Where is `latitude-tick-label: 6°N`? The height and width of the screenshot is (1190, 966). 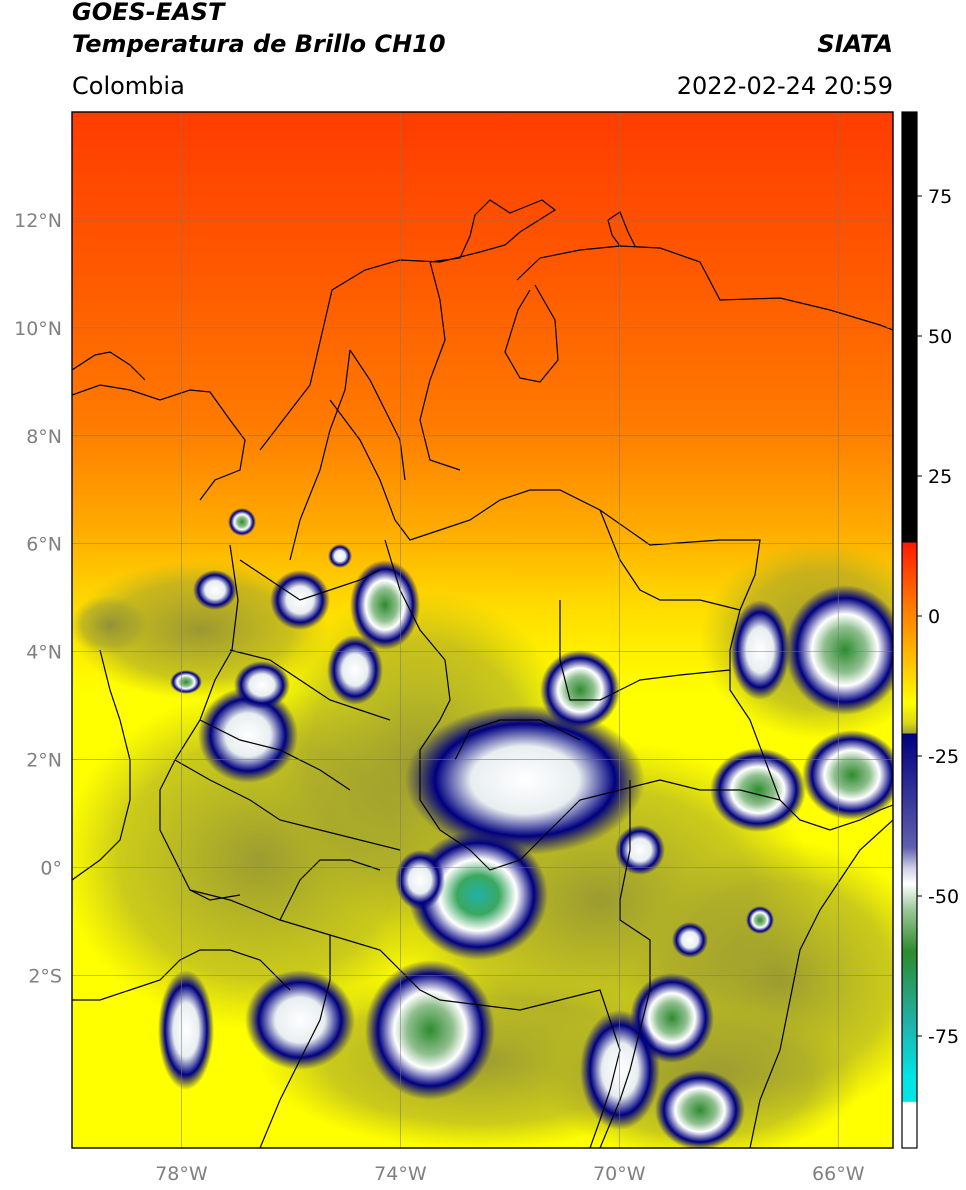
latitude-tick-label: 6°N is located at coordinates (44, 545).